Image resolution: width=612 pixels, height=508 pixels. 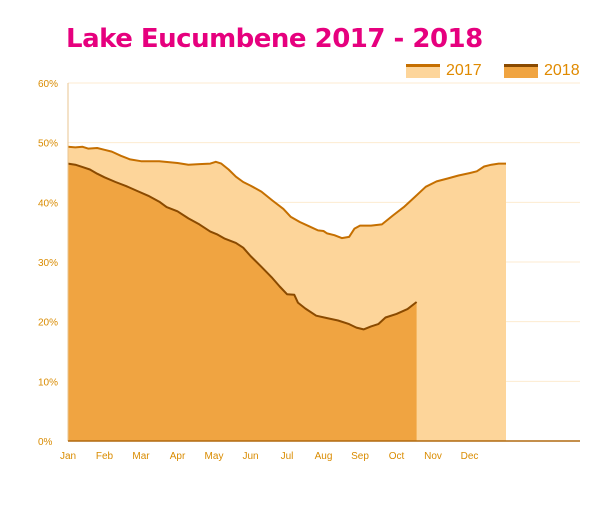 I want to click on x-tick-label: Apr, so click(x=178, y=456).